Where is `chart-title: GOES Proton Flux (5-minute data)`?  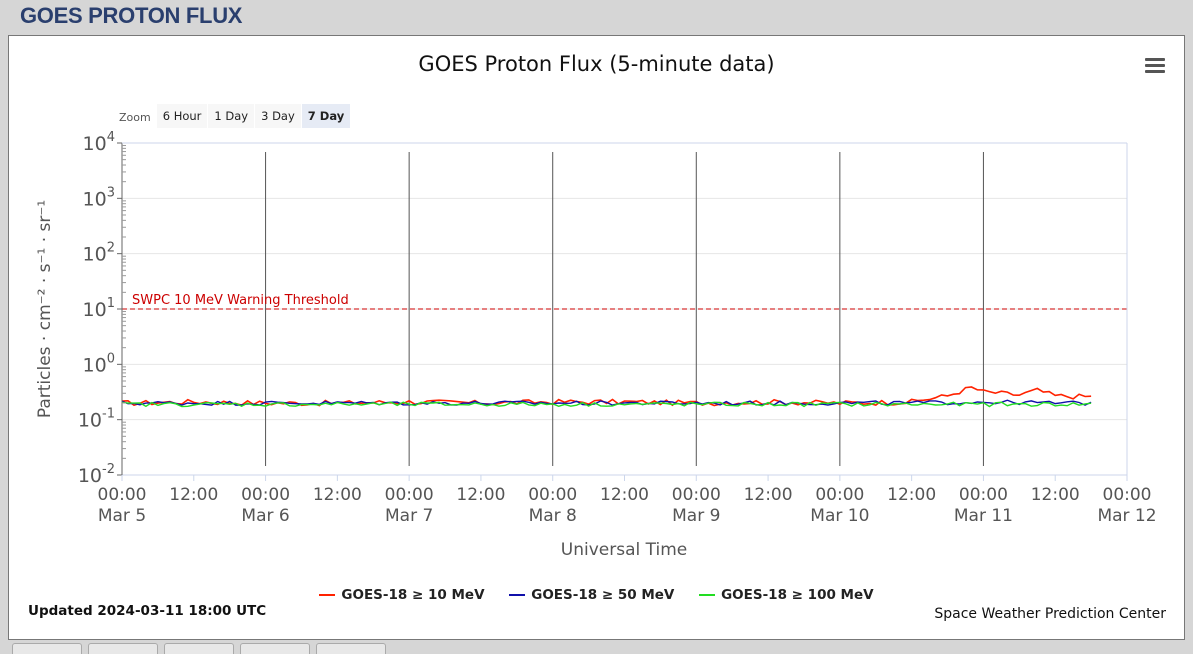 chart-title: GOES Proton Flux (5-minute data) is located at coordinates (596, 64).